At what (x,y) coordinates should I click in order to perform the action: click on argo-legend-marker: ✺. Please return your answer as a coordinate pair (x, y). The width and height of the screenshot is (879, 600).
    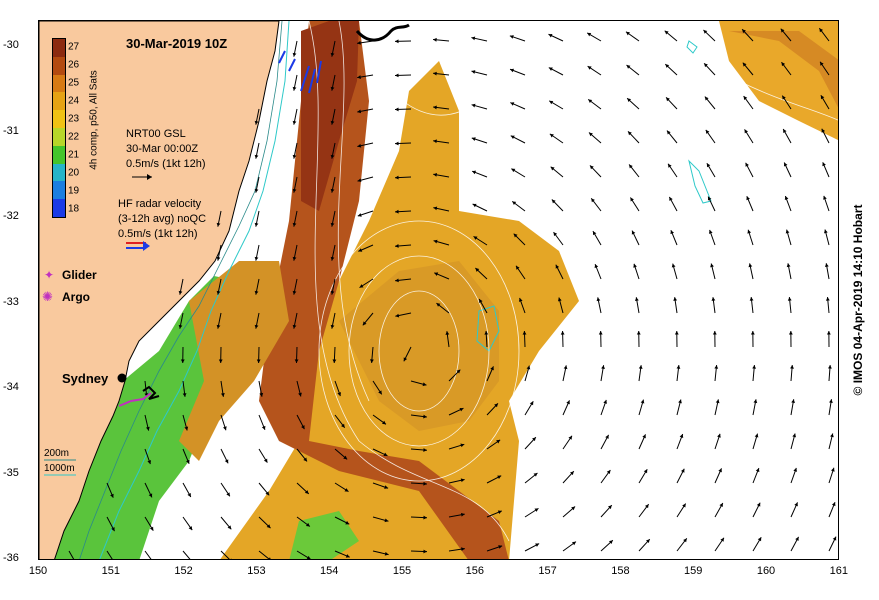
    Looking at the image, I should click on (47, 296).